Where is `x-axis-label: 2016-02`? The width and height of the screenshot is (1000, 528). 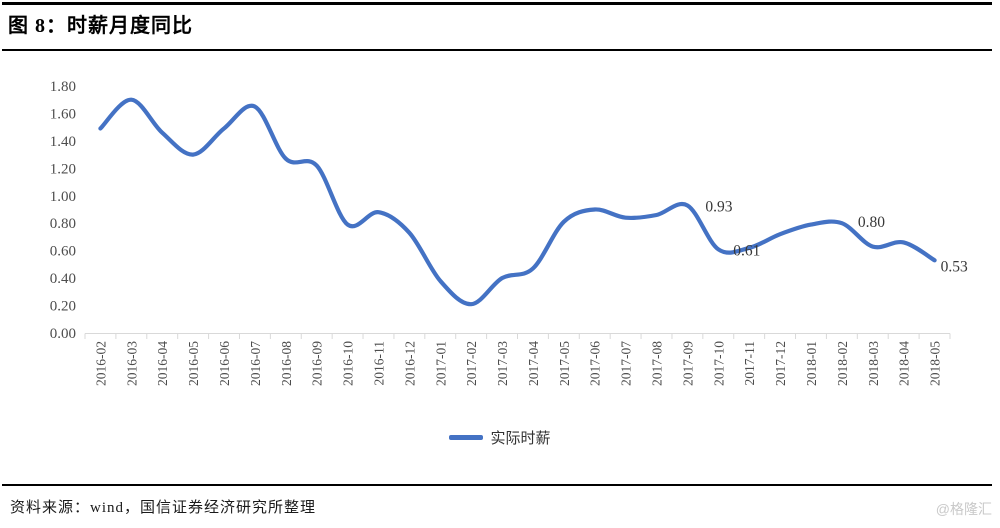
x-axis-label: 2016-02 is located at coordinates (100, 363).